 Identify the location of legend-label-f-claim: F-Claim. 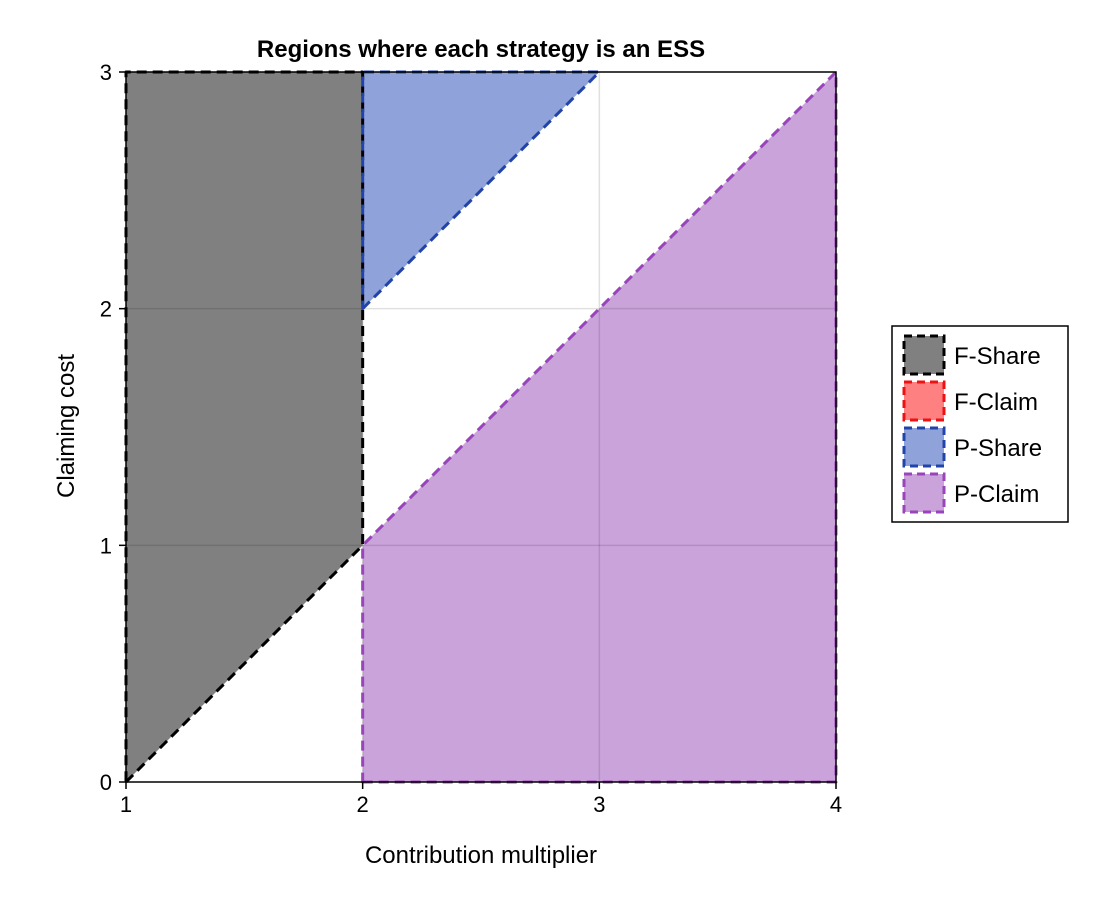
(996, 402).